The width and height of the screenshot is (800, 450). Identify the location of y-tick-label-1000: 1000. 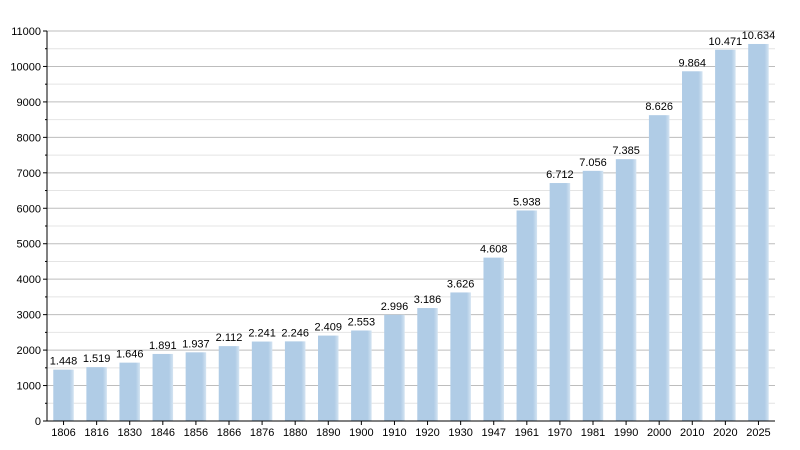
(29, 387).